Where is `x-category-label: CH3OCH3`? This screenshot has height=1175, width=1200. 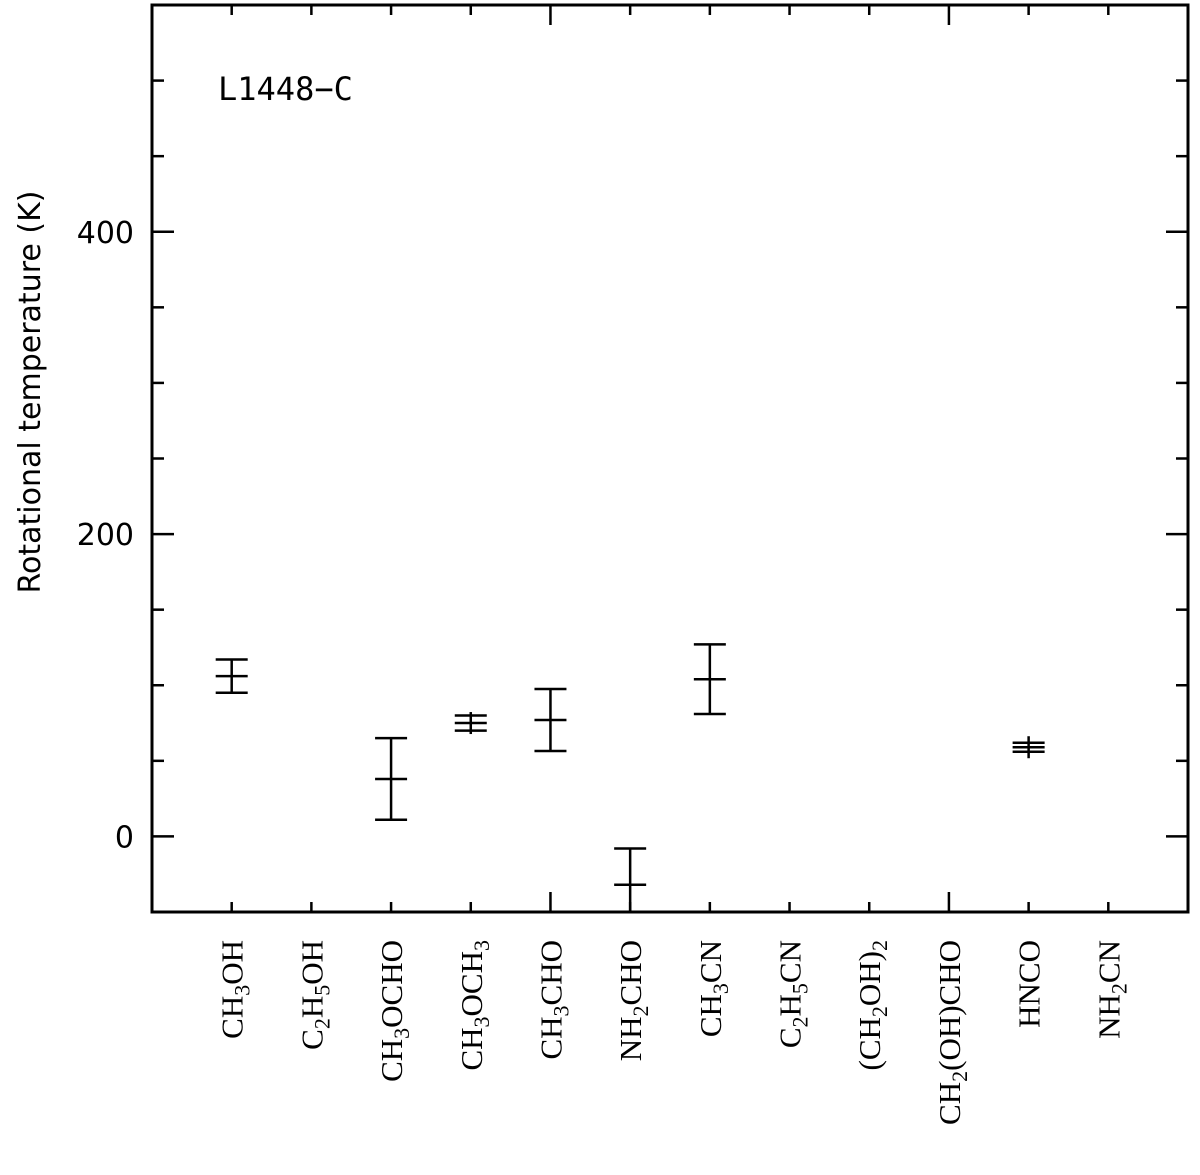 x-category-label: CH3OCH3 is located at coordinates (474, 1005).